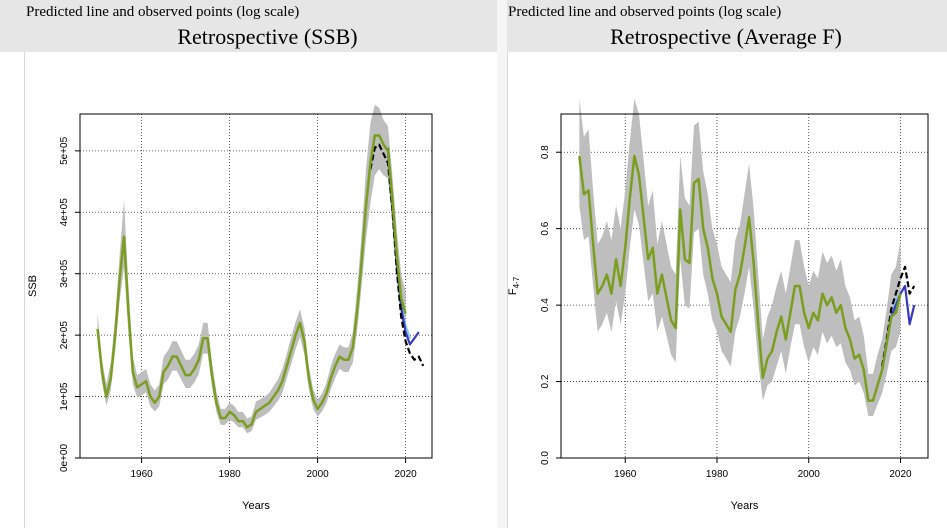  Describe the element at coordinates (256, 506) in the screenshot. I see `ssb-x-axis-title: Years` at that location.